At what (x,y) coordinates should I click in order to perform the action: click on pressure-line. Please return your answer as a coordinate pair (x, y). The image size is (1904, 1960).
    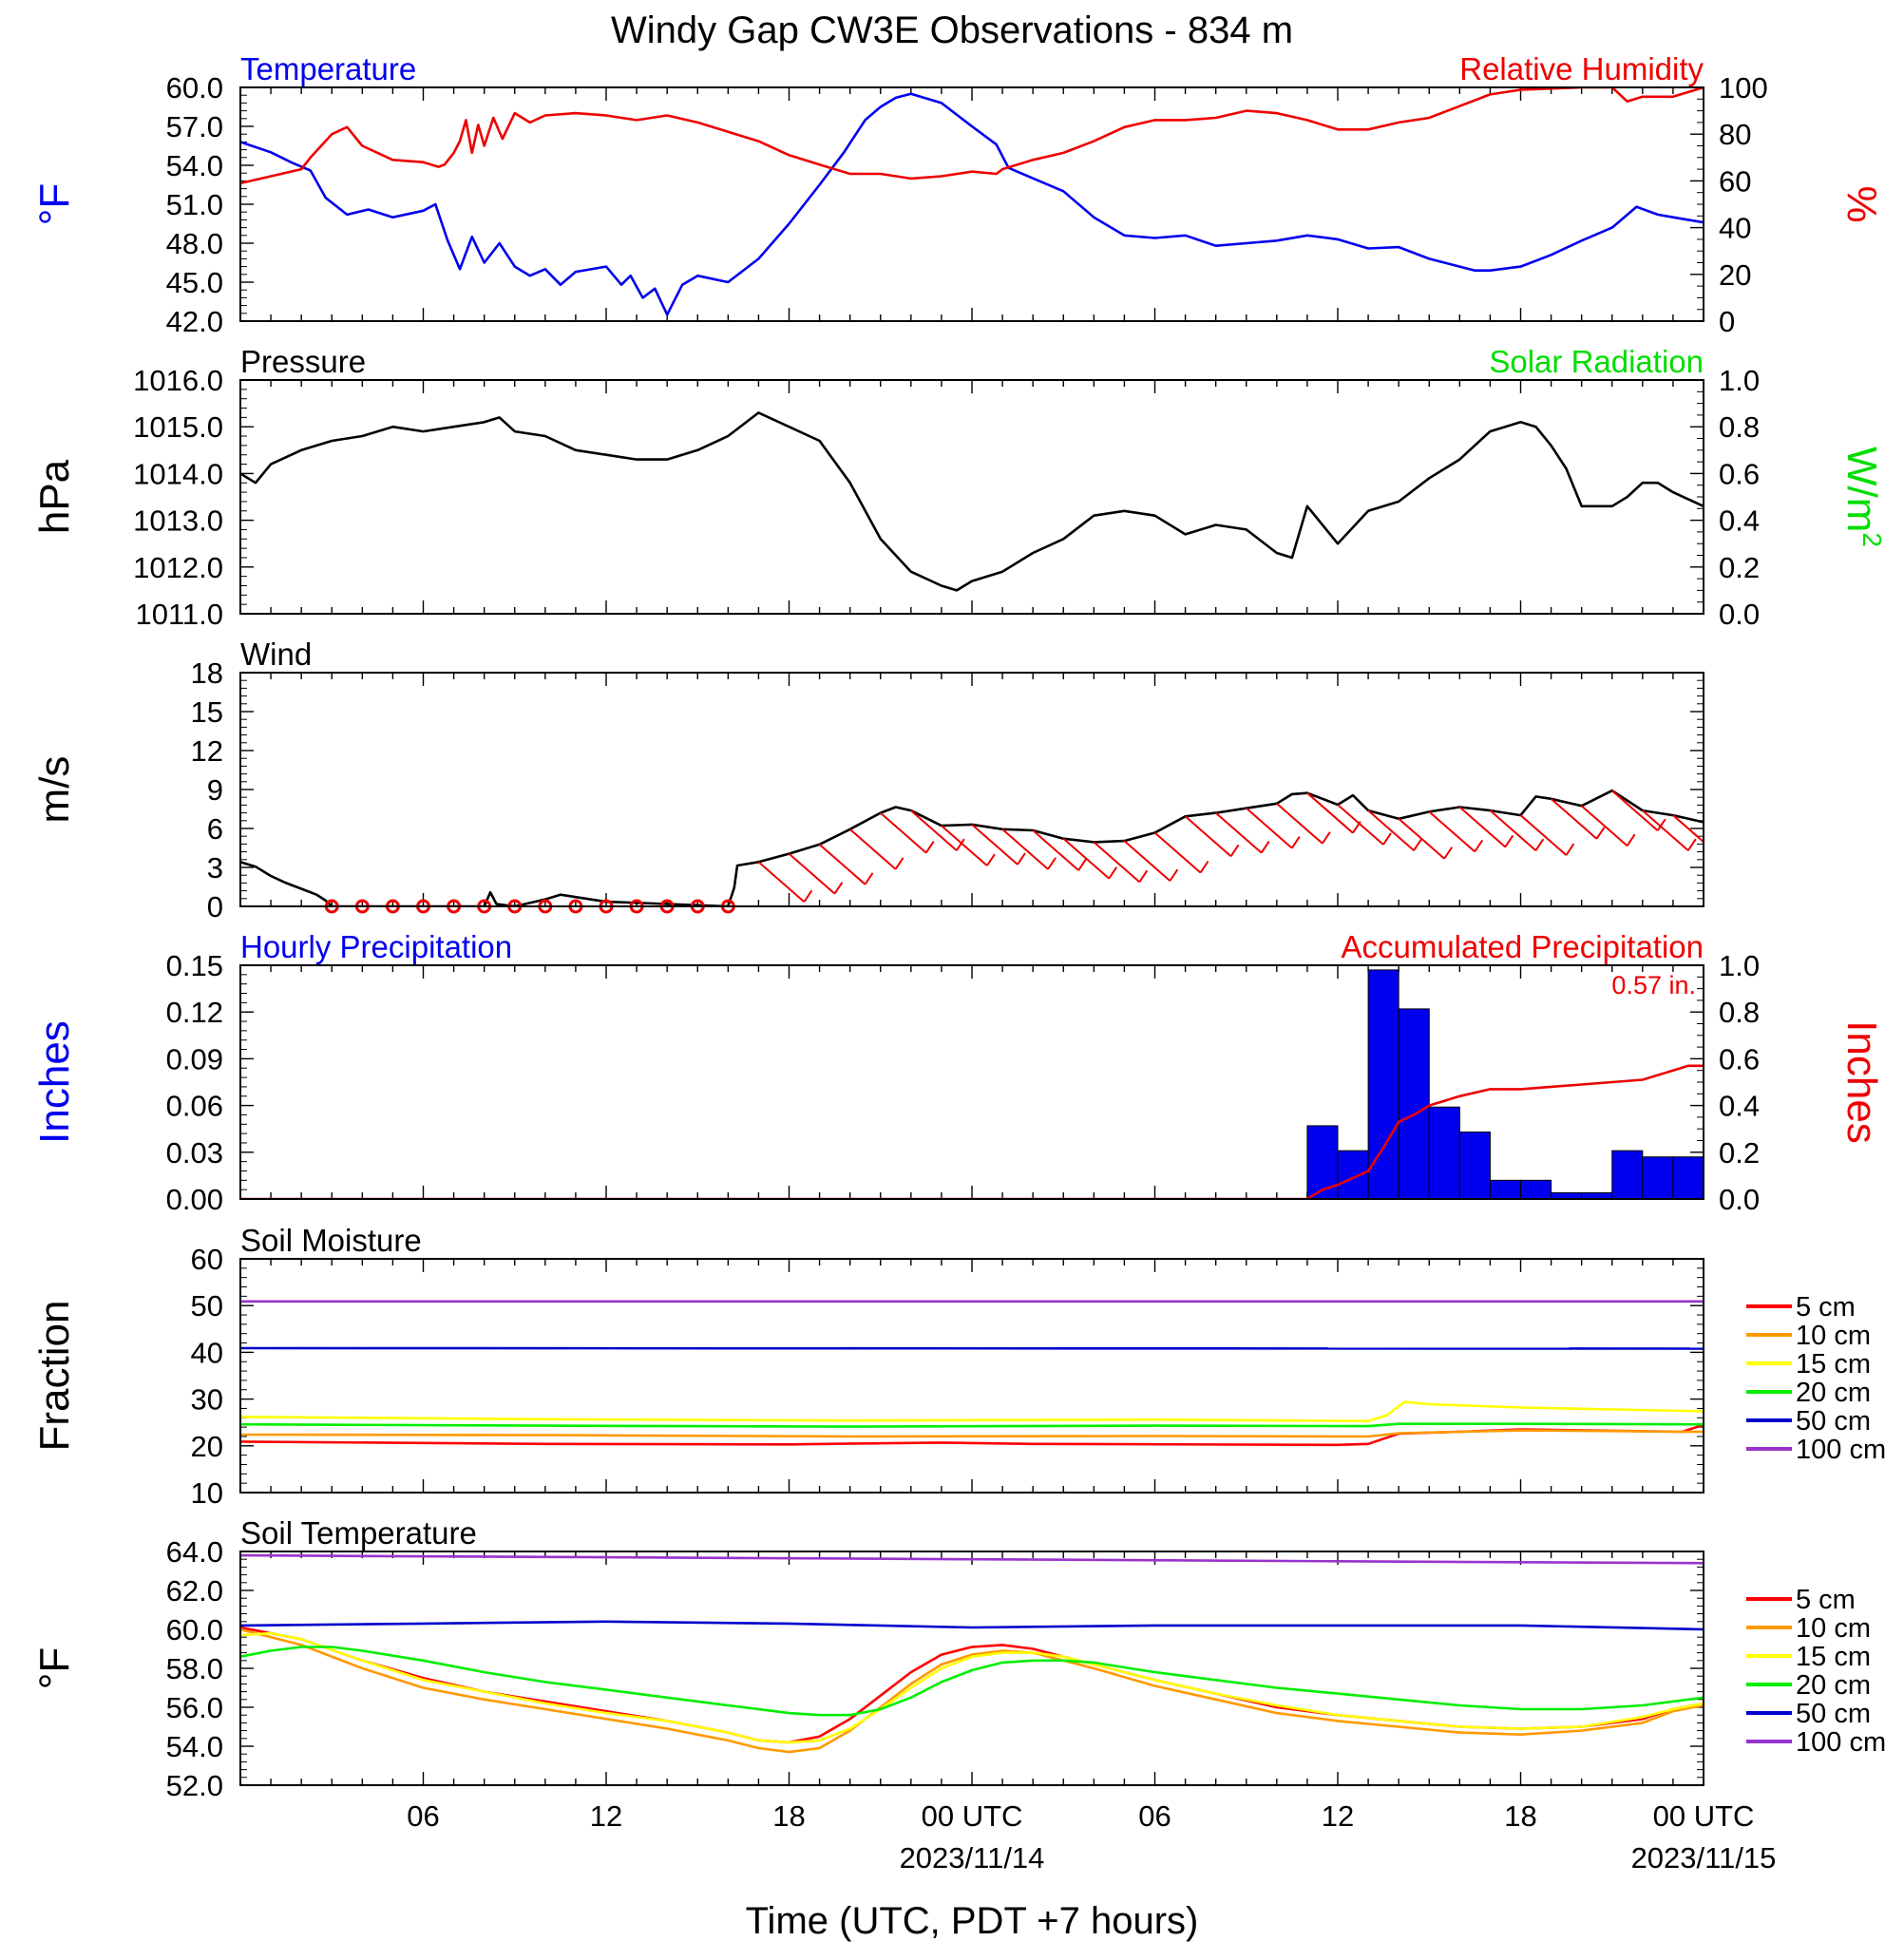
    Looking at the image, I should click on (972, 501).